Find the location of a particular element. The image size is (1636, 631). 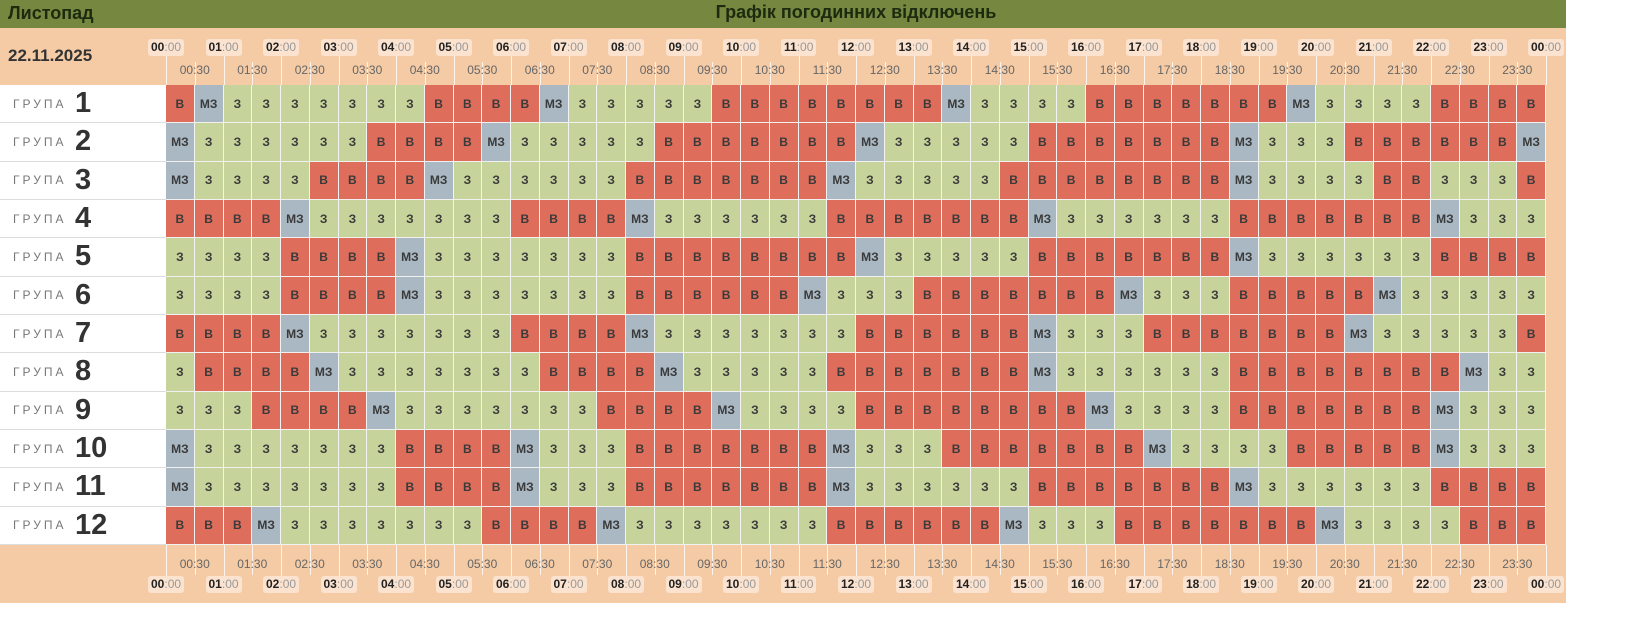

half-hour-label: 08:30 is located at coordinates (654, 70).